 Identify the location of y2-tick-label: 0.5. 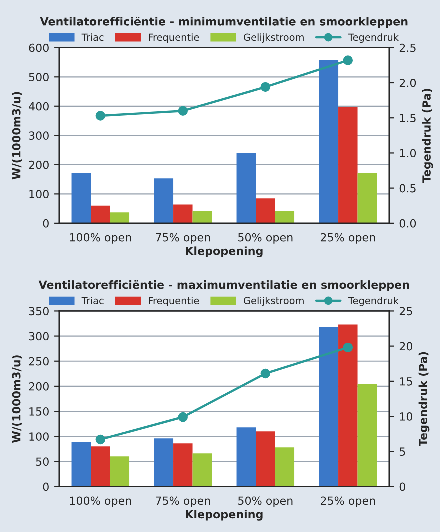
(408, 188).